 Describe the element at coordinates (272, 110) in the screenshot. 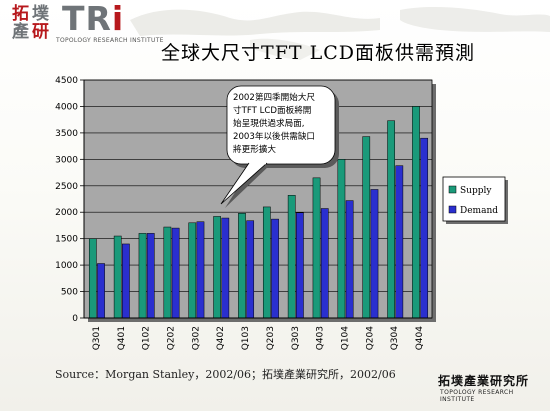

I see `annotation-line: 寸TFT LCD面板將開` at that location.